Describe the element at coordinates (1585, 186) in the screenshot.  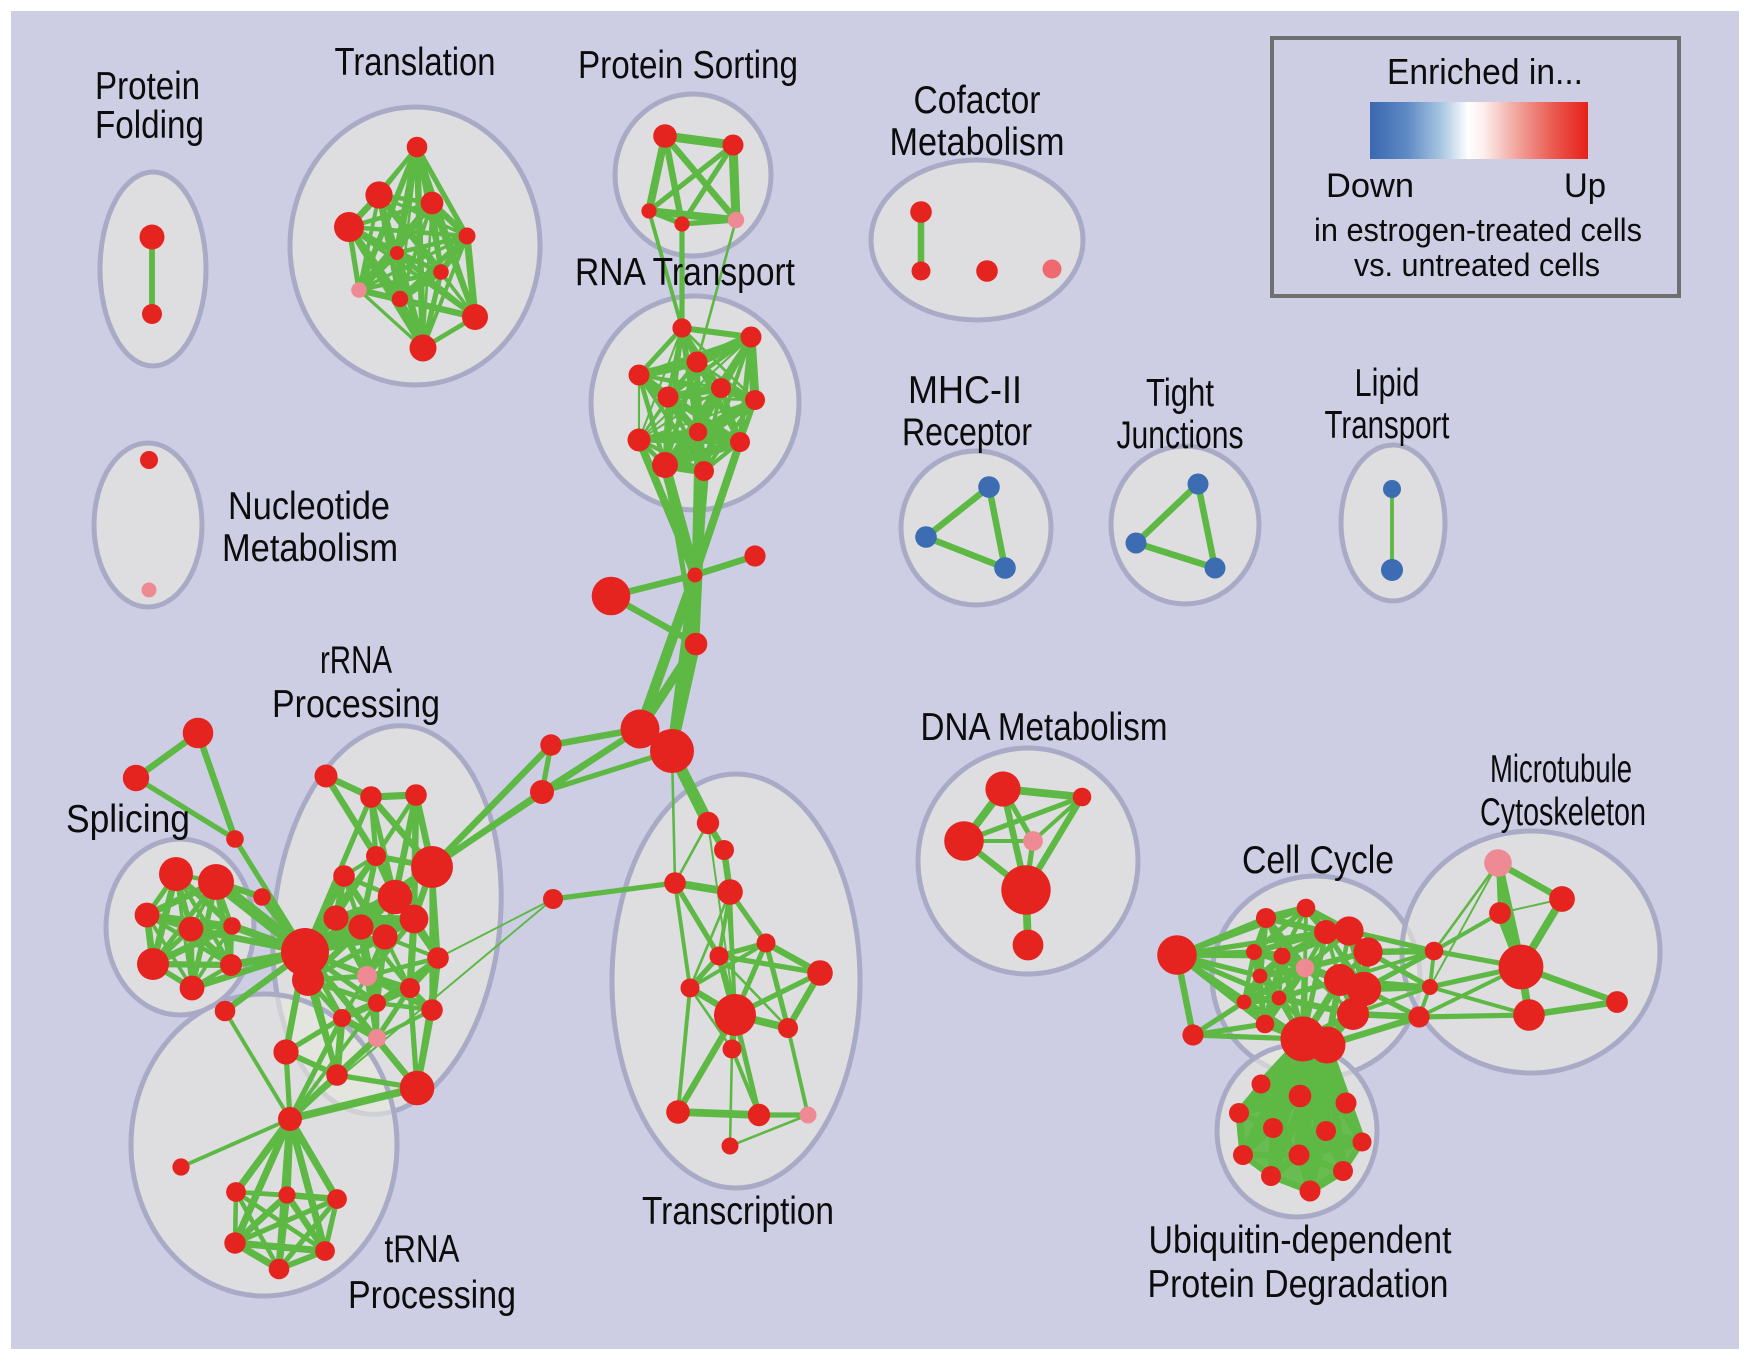
I see `svg-text: Up` at that location.